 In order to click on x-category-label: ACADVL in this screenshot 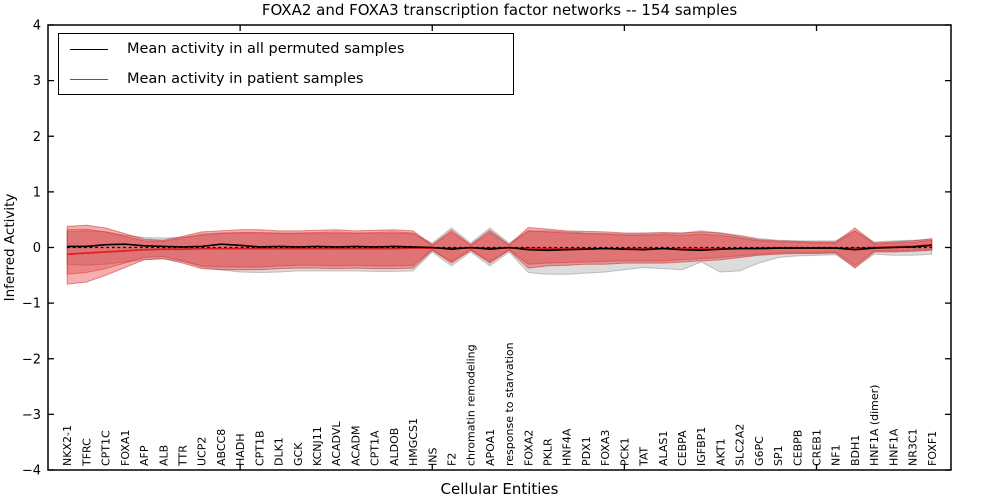, I will do `click(336, 443)`.